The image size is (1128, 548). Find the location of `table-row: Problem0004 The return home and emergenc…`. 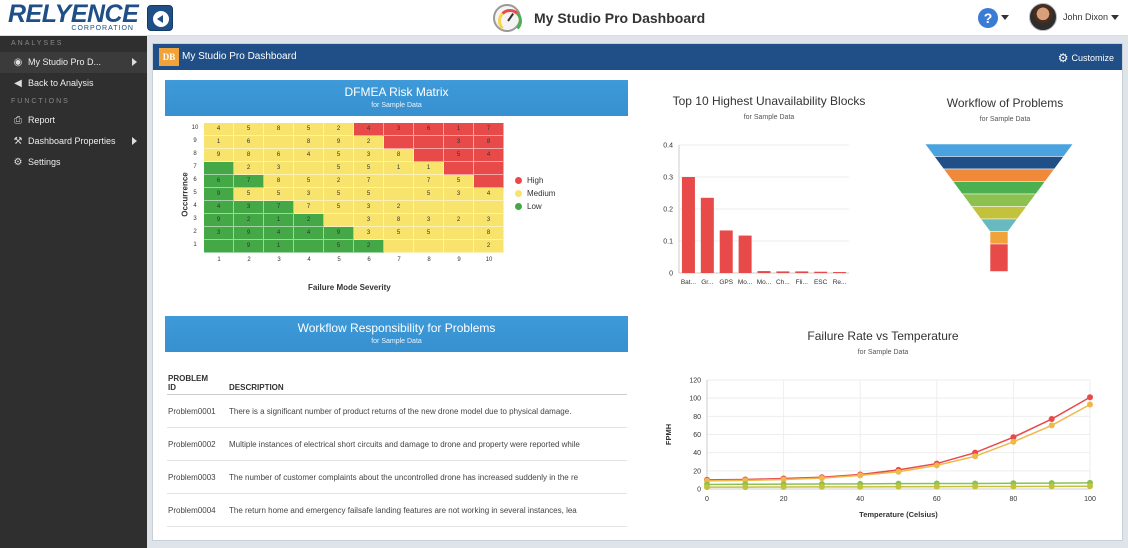

table-row: Problem0004 The return home and emergenc… is located at coordinates (397, 510).